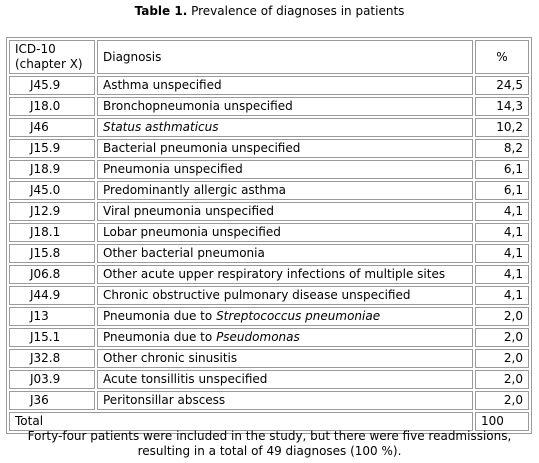  I want to click on table-row: J12.9 Viral pneumonia unspecified 4,1, so click(269, 211).